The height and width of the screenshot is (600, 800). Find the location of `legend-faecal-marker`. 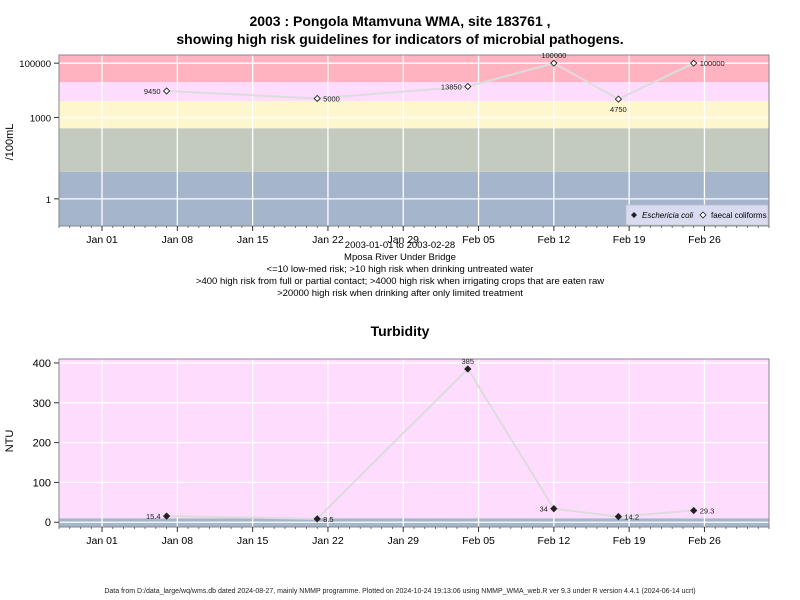

legend-faecal-marker is located at coordinates (703, 215).